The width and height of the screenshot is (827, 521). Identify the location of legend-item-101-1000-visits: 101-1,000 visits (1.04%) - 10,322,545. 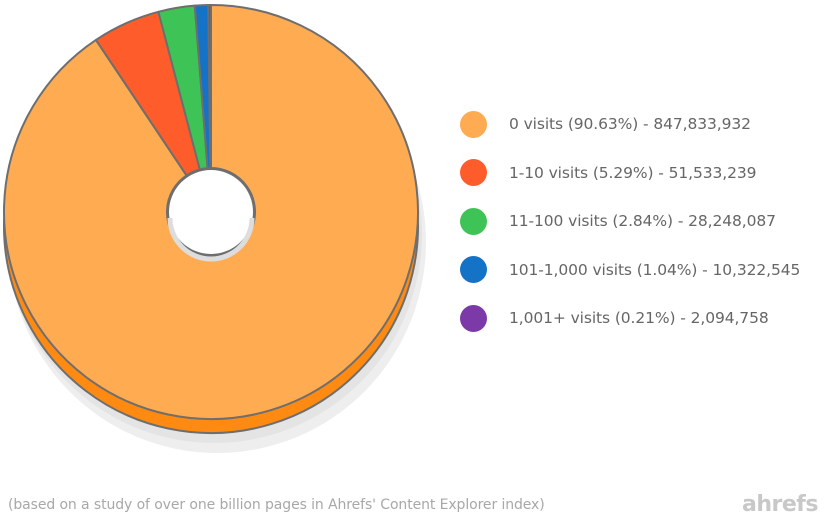
(643, 270).